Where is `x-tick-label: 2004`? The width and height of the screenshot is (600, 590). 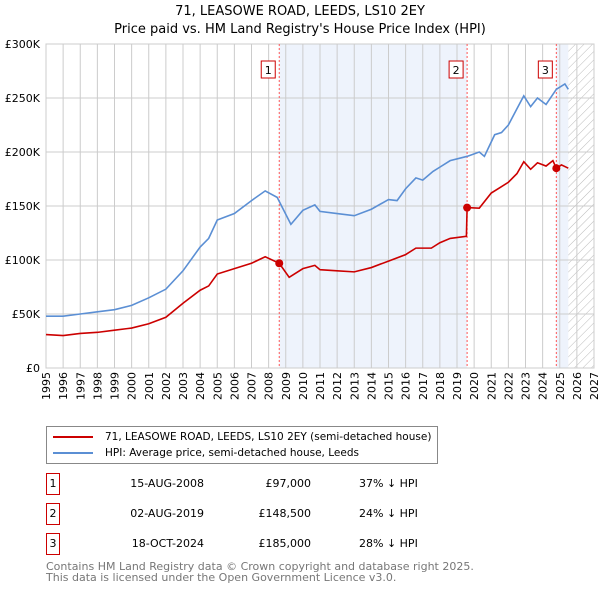 x-tick-label: 2004 is located at coordinates (200, 386).